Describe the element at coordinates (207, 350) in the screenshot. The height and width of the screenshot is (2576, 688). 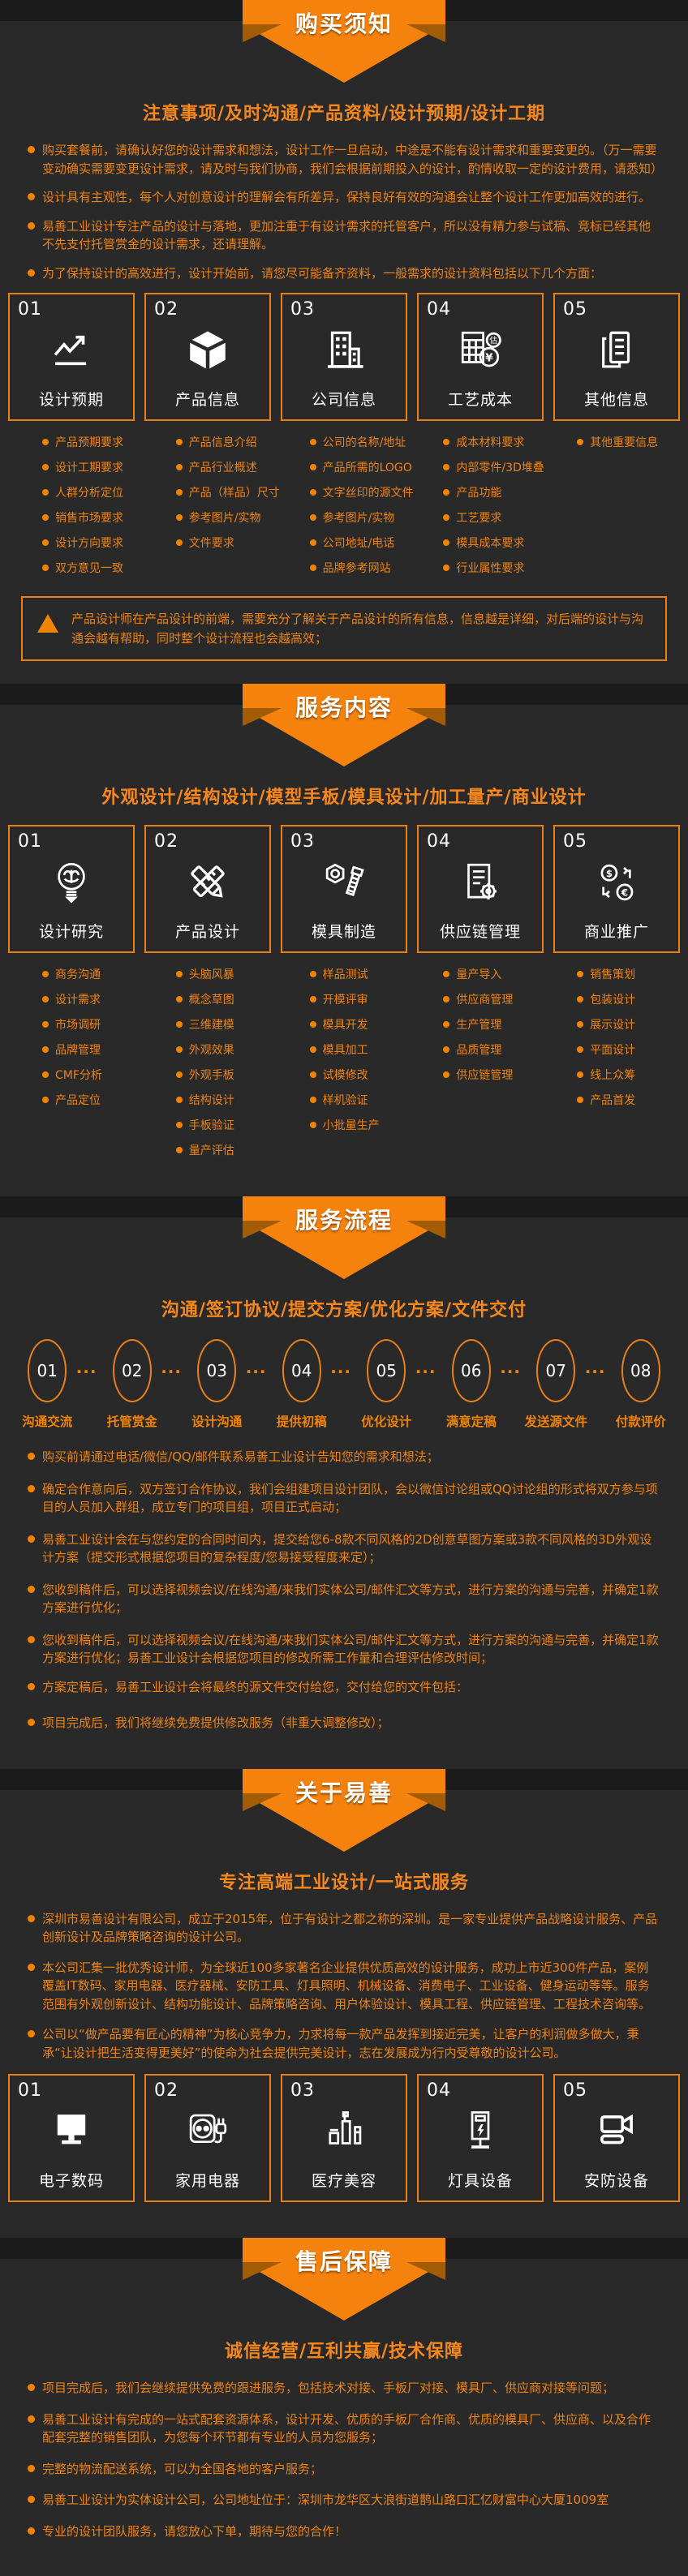
I see `cube-icon` at that location.